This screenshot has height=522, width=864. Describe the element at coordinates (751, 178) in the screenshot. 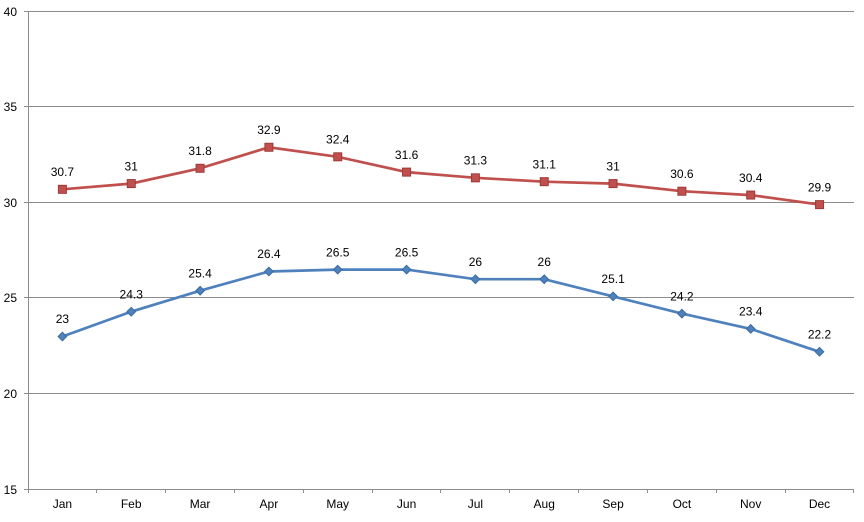

I see `svg-text: 30.4` at that location.